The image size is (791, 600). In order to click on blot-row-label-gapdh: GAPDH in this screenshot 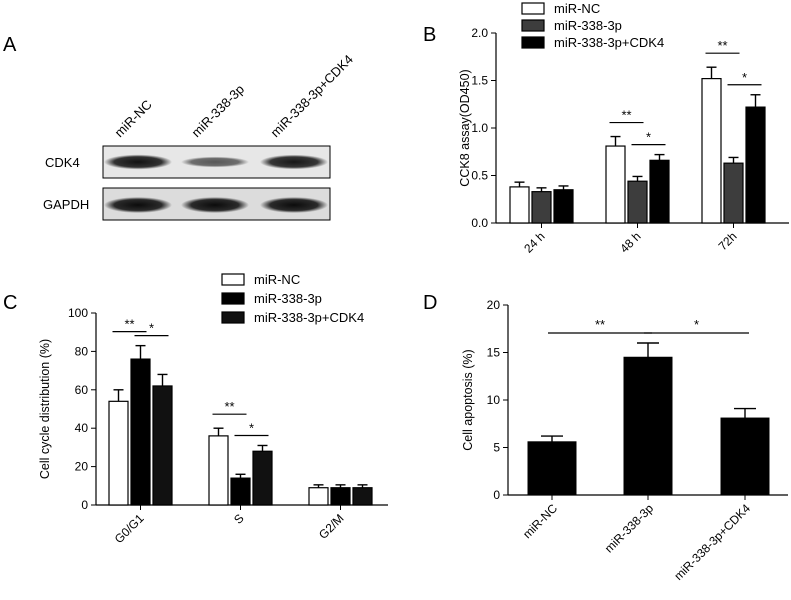, I will do `click(66, 204)`.